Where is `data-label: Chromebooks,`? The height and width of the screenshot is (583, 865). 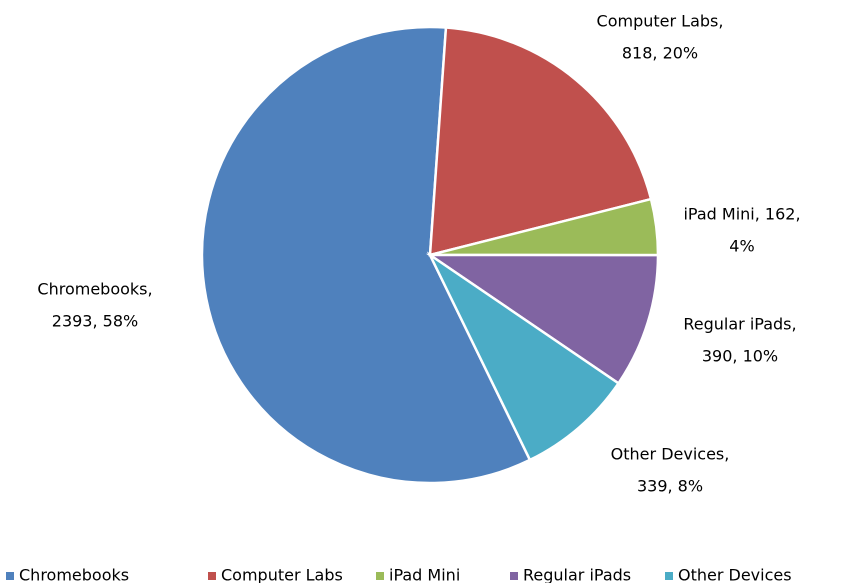
data-label: Chromebooks, is located at coordinates (94, 289).